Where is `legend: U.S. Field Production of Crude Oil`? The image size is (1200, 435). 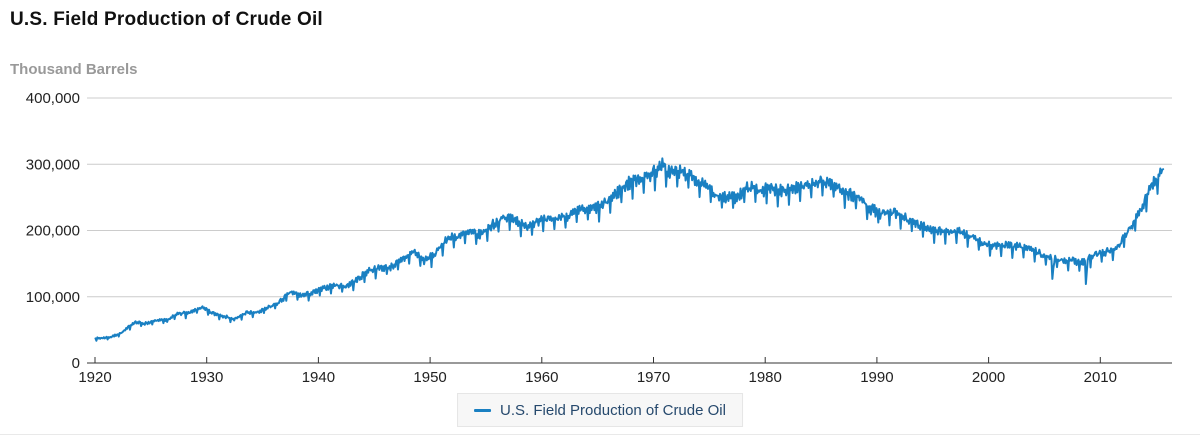
legend: U.S. Field Production of Crude Oil is located at coordinates (600, 410).